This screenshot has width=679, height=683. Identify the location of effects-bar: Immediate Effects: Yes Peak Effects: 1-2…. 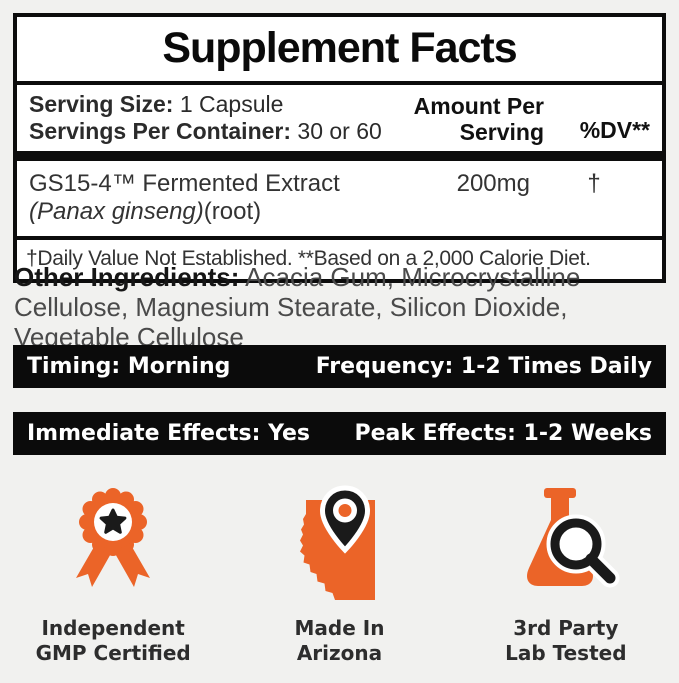
(339, 433).